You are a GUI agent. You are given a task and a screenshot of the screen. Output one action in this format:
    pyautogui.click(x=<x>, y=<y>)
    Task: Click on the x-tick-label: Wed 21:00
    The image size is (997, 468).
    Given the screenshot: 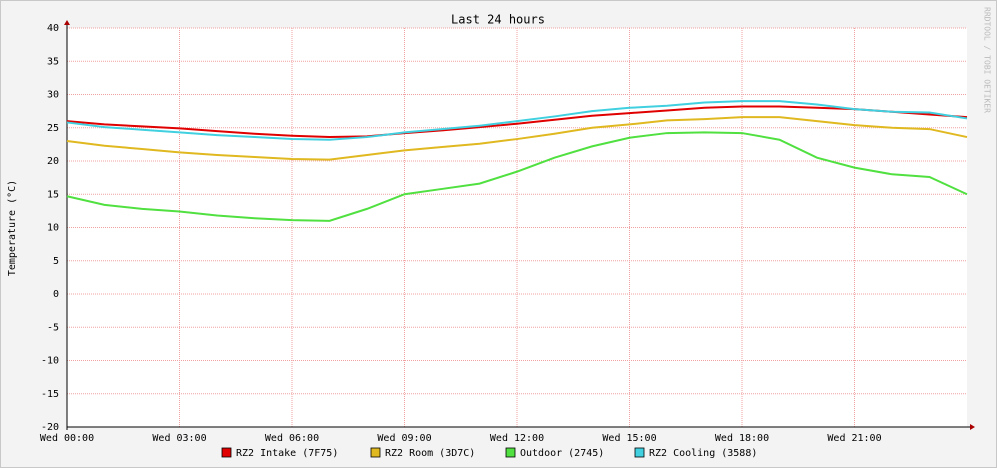 What is the action you would take?
    pyautogui.click(x=854, y=438)
    